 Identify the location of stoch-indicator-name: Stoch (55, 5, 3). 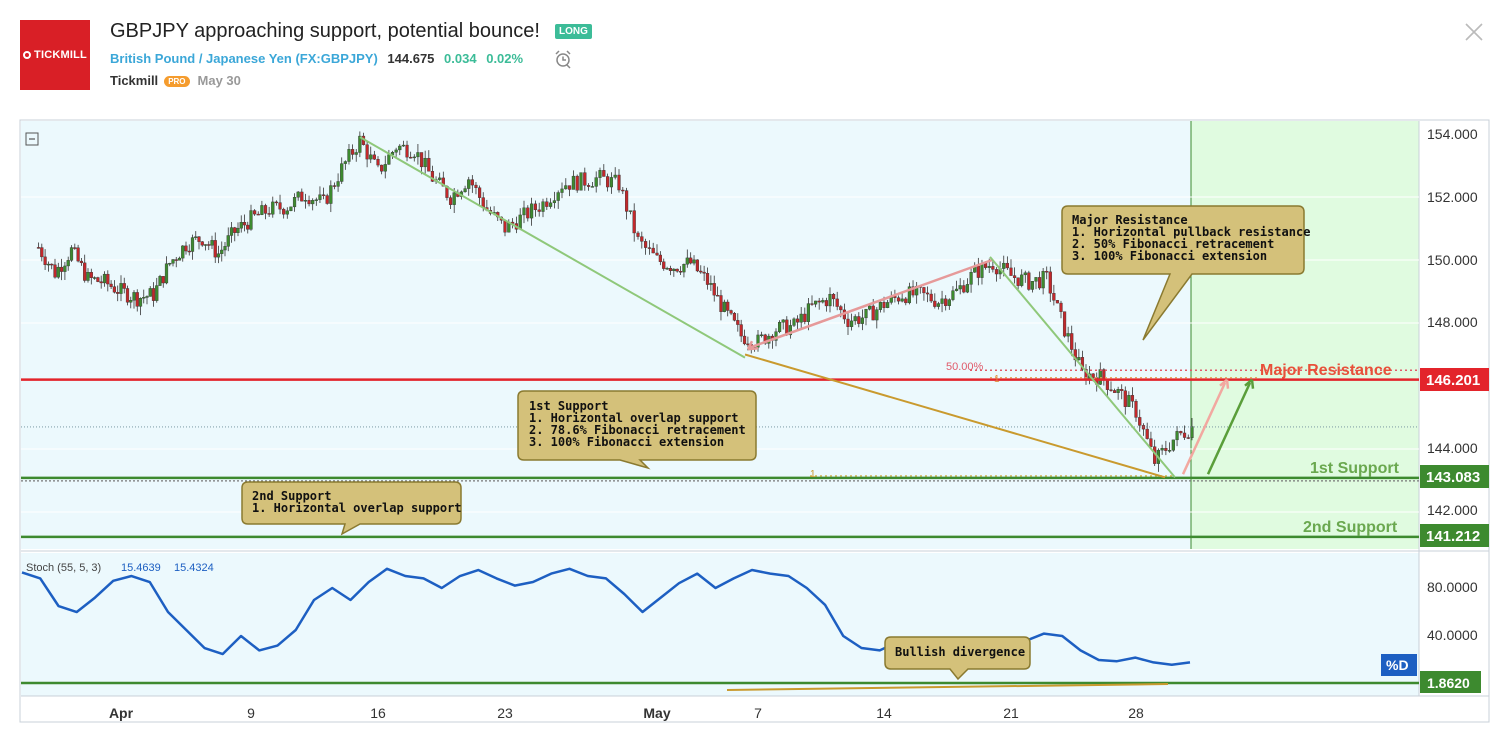
(63, 568).